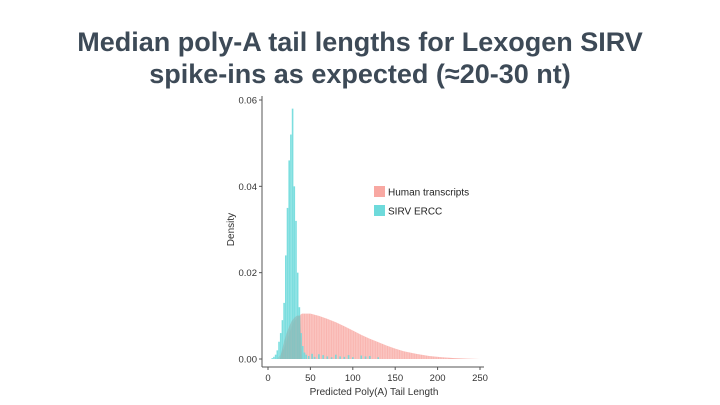  What do you see at coordinates (353, 378) in the screenshot?
I see `x-tick-label: 100` at bounding box center [353, 378].